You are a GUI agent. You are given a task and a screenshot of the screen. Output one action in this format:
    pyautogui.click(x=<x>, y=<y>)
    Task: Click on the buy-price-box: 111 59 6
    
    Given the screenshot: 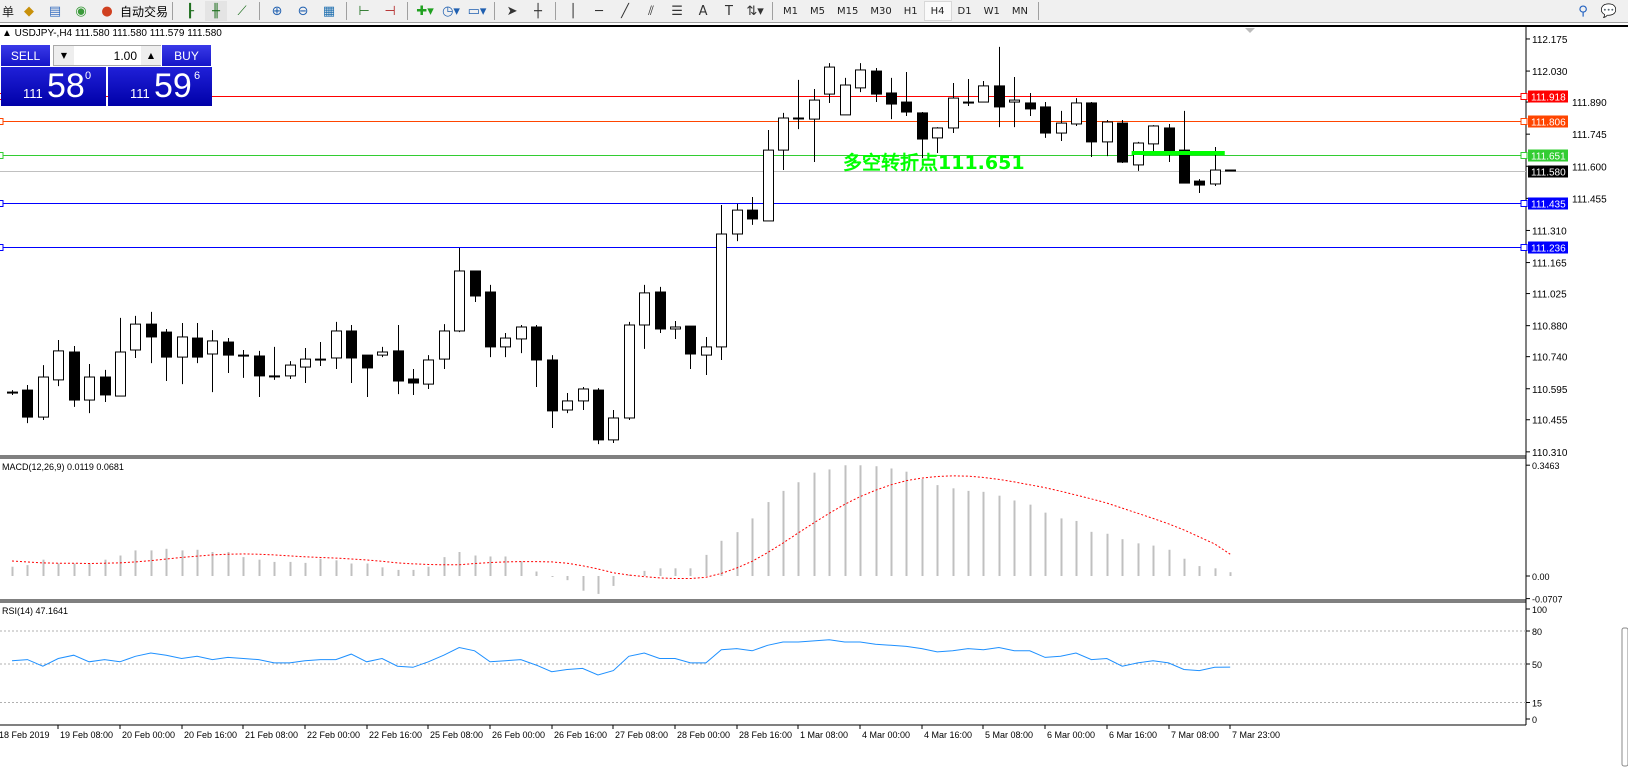 What is the action you would take?
    pyautogui.click(x=160, y=86)
    